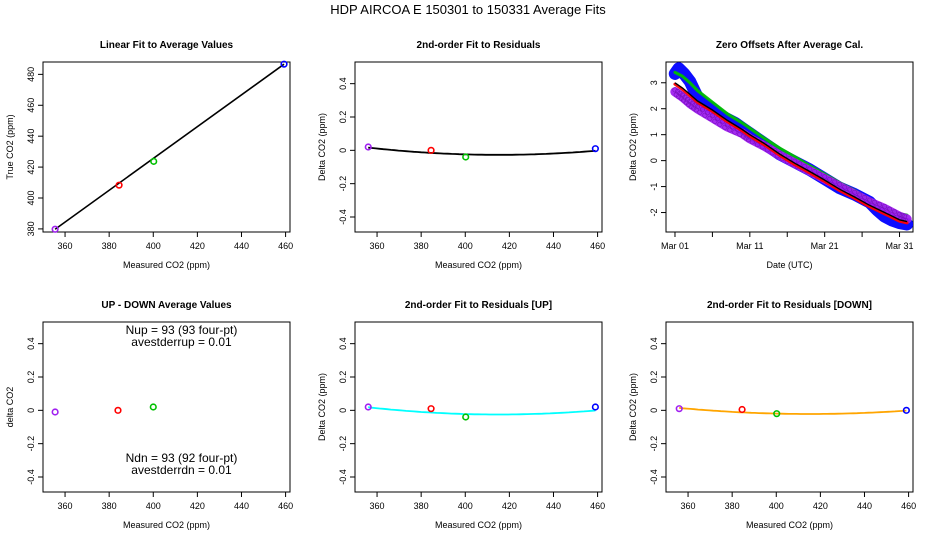 The image size is (936, 540). Describe the element at coordinates (182, 330) in the screenshot. I see `annotation-text: Nup = 93 (93 four-pt)` at that location.